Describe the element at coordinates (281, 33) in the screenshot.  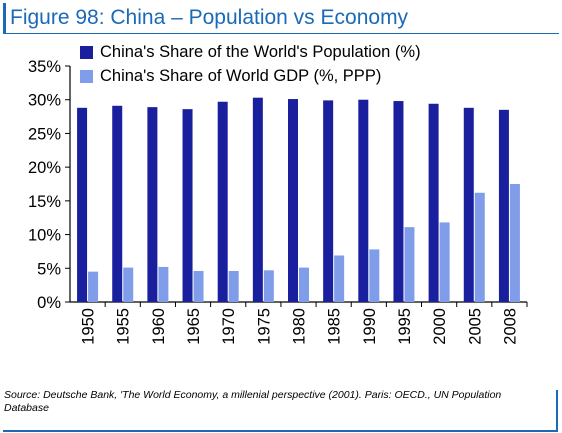
I see `title-divider` at that location.